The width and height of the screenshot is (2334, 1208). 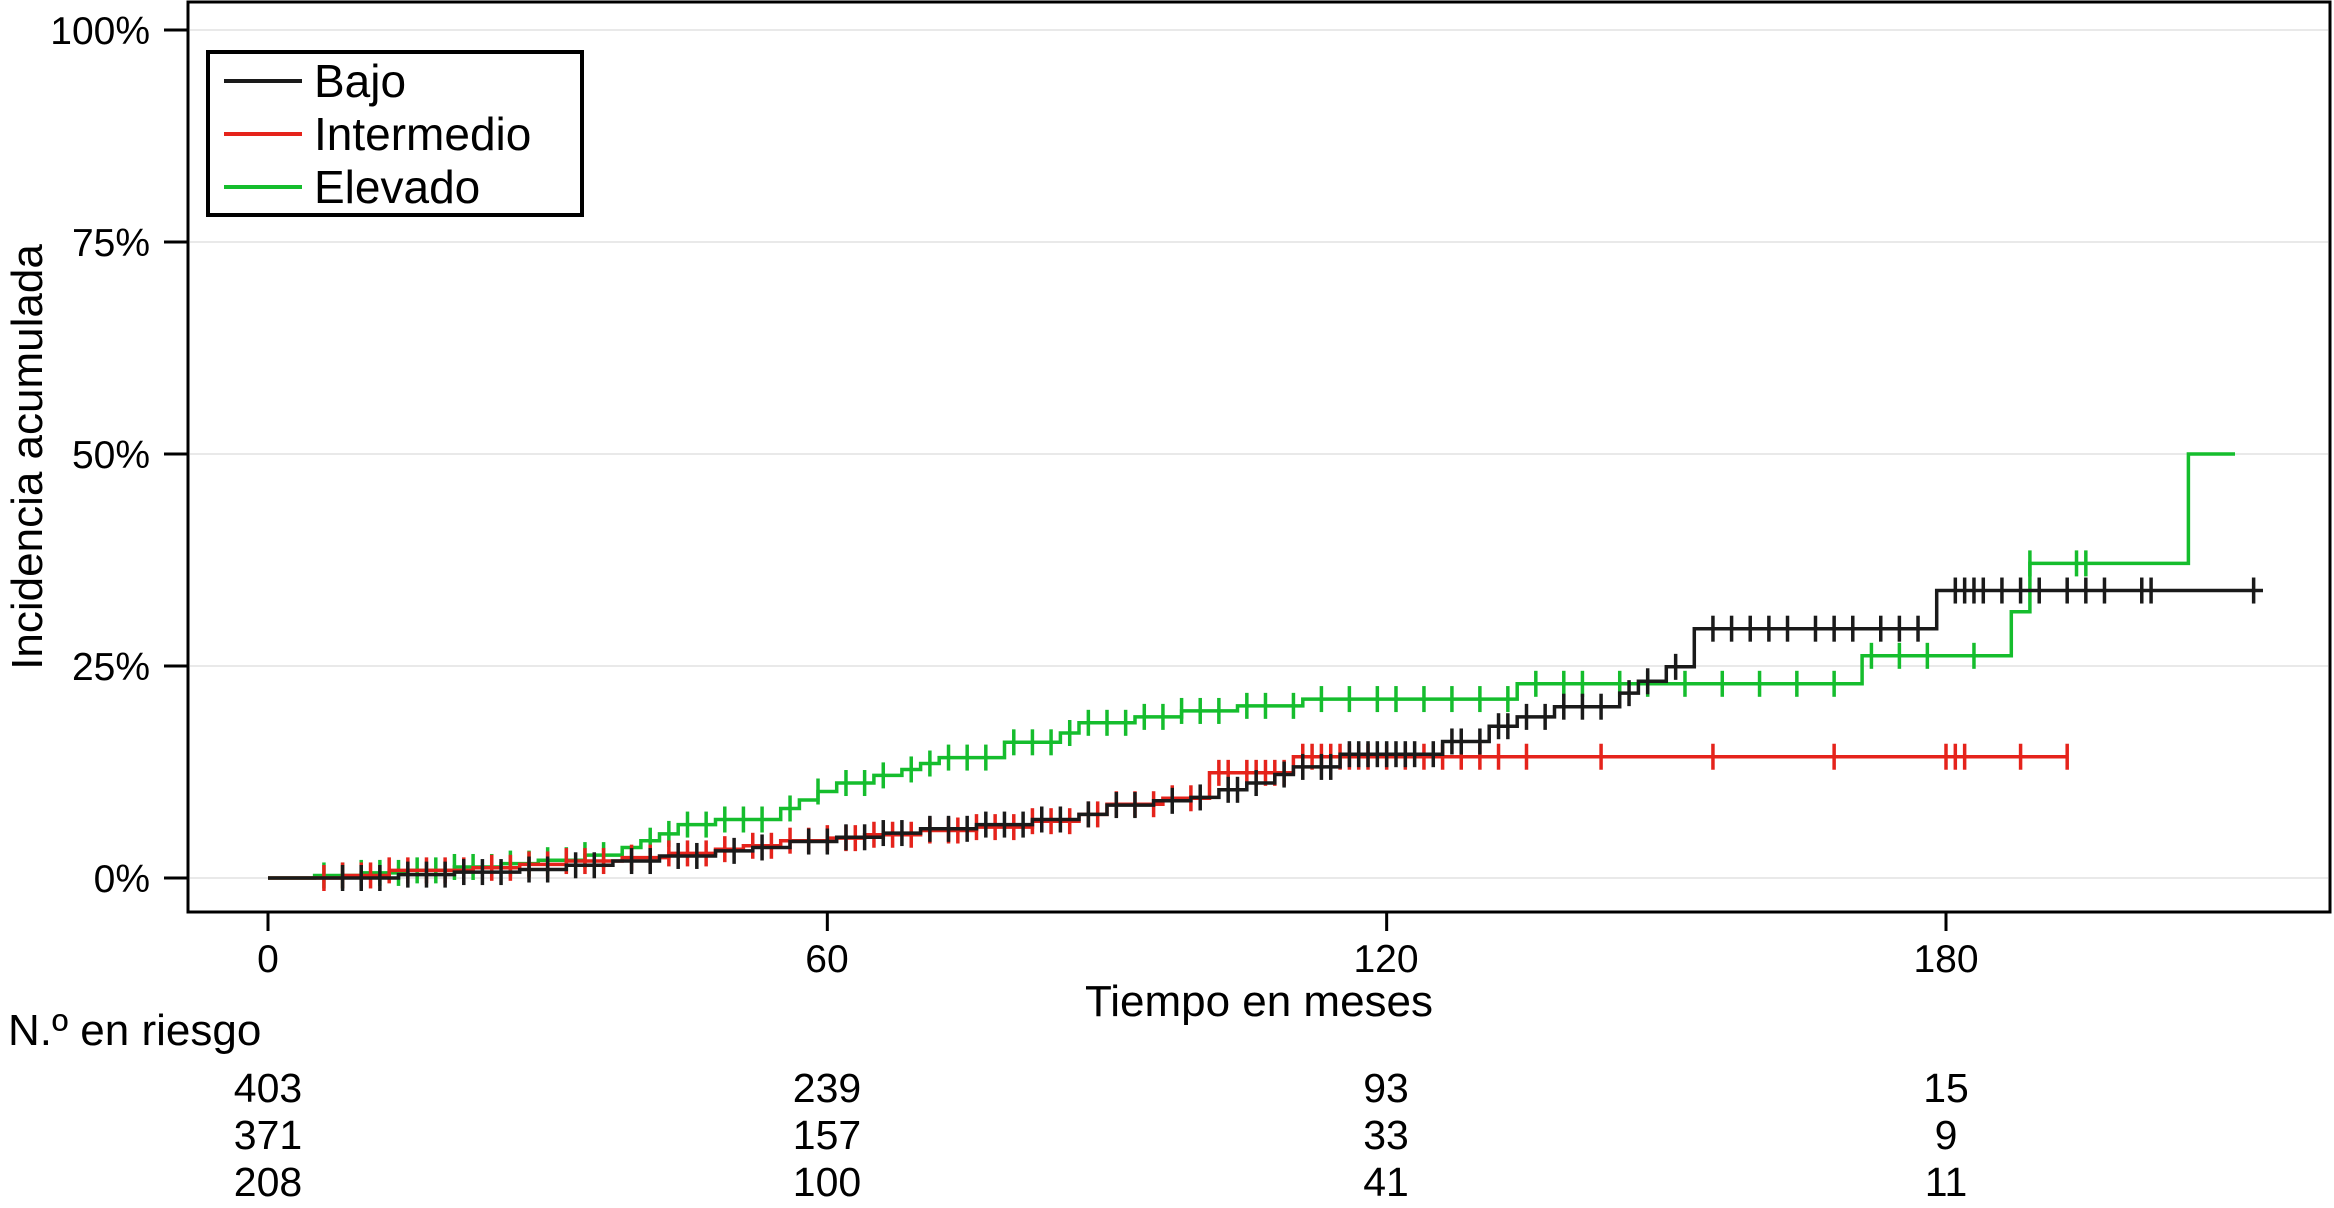 What do you see at coordinates (268, 1182) in the screenshot?
I see `risk-elevado-t0: 208` at bounding box center [268, 1182].